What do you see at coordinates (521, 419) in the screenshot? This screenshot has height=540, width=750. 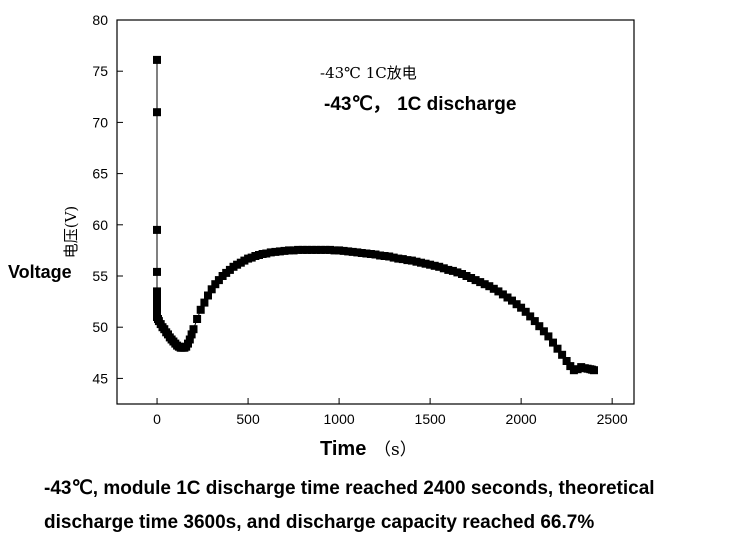 I see `x-tick-label: 2000` at bounding box center [521, 419].